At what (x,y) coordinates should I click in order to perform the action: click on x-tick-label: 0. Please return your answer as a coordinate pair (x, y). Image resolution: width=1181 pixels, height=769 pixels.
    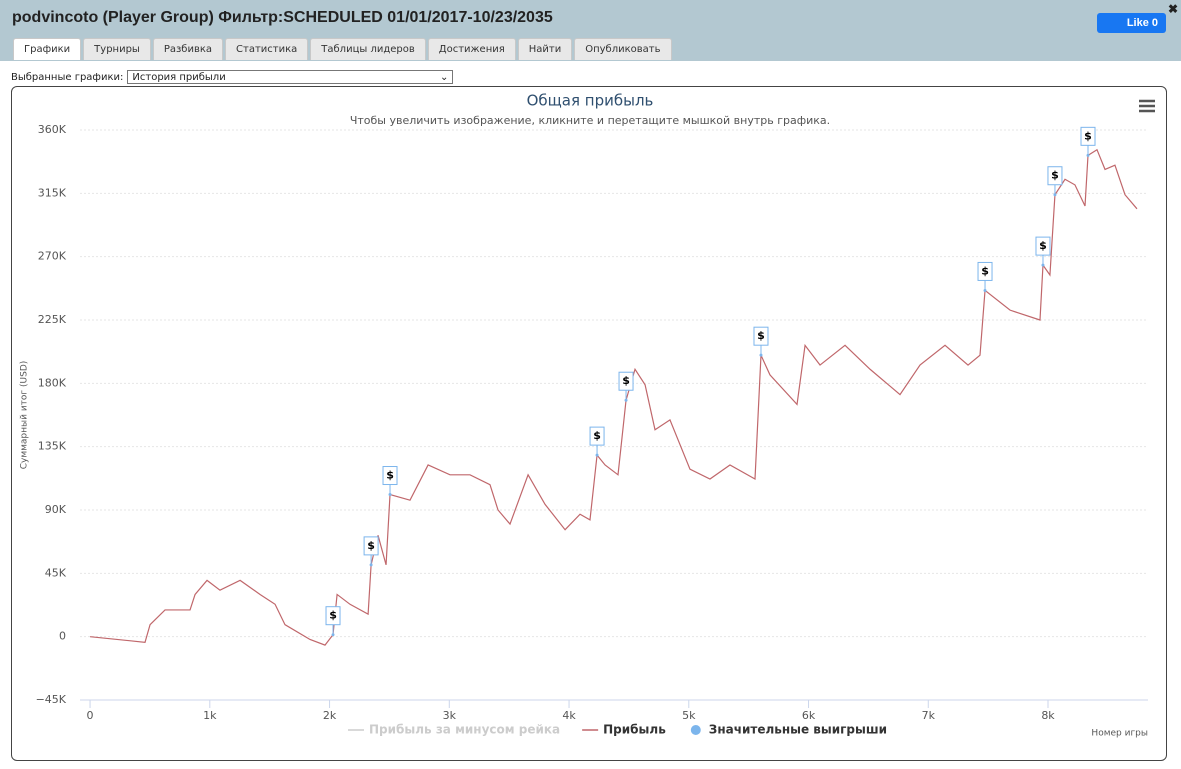
    Looking at the image, I should click on (90, 715).